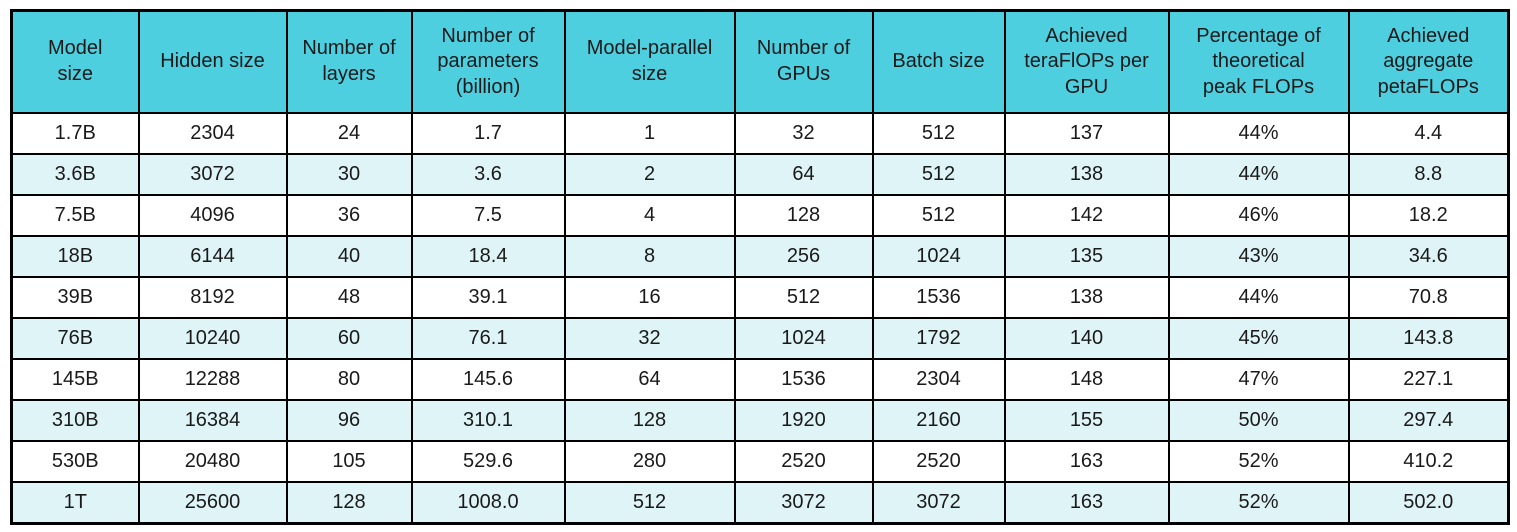 This screenshot has height=532, width=1517. I want to click on table-cell: 7.5B, so click(75, 215).